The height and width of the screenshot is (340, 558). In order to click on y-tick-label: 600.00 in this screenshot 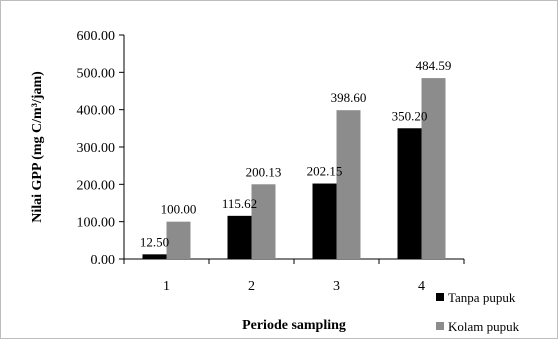, I will do `click(96, 36)`.